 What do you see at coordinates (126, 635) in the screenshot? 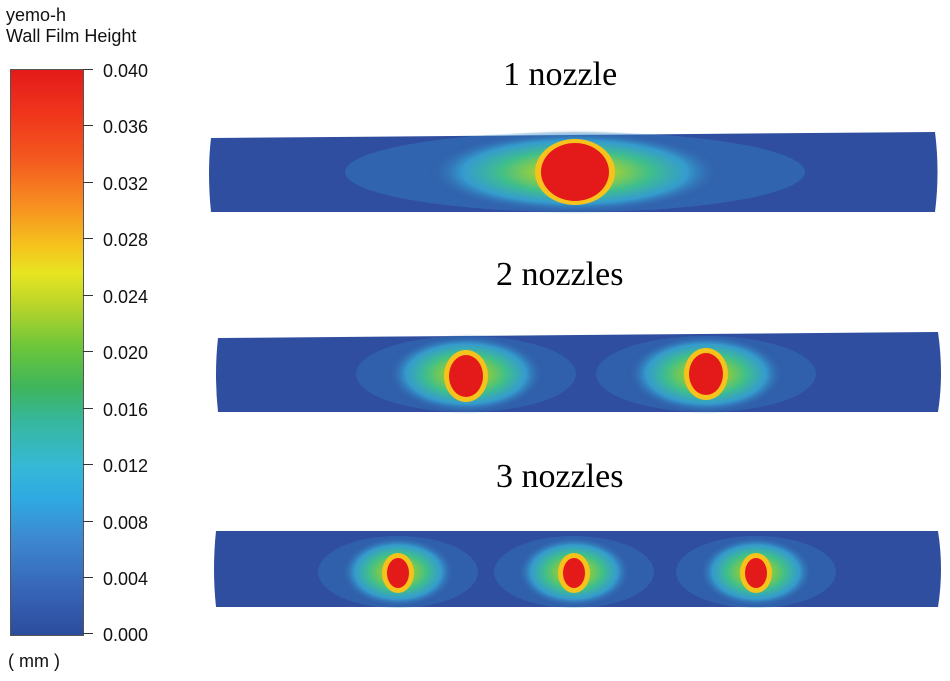
I see `tick-label: 0.000` at bounding box center [126, 635].